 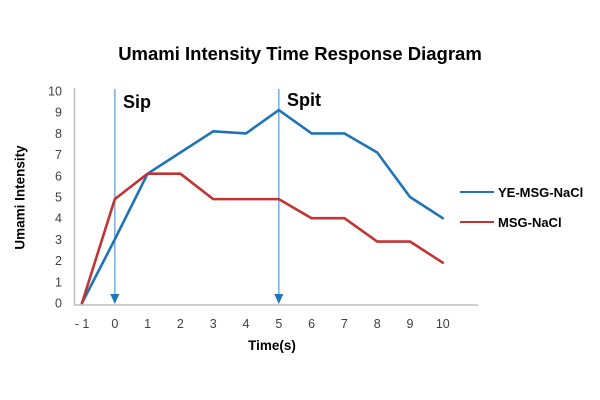 What do you see at coordinates (530, 222) in the screenshot?
I see `legend-label: MSG-NaCl` at bounding box center [530, 222].